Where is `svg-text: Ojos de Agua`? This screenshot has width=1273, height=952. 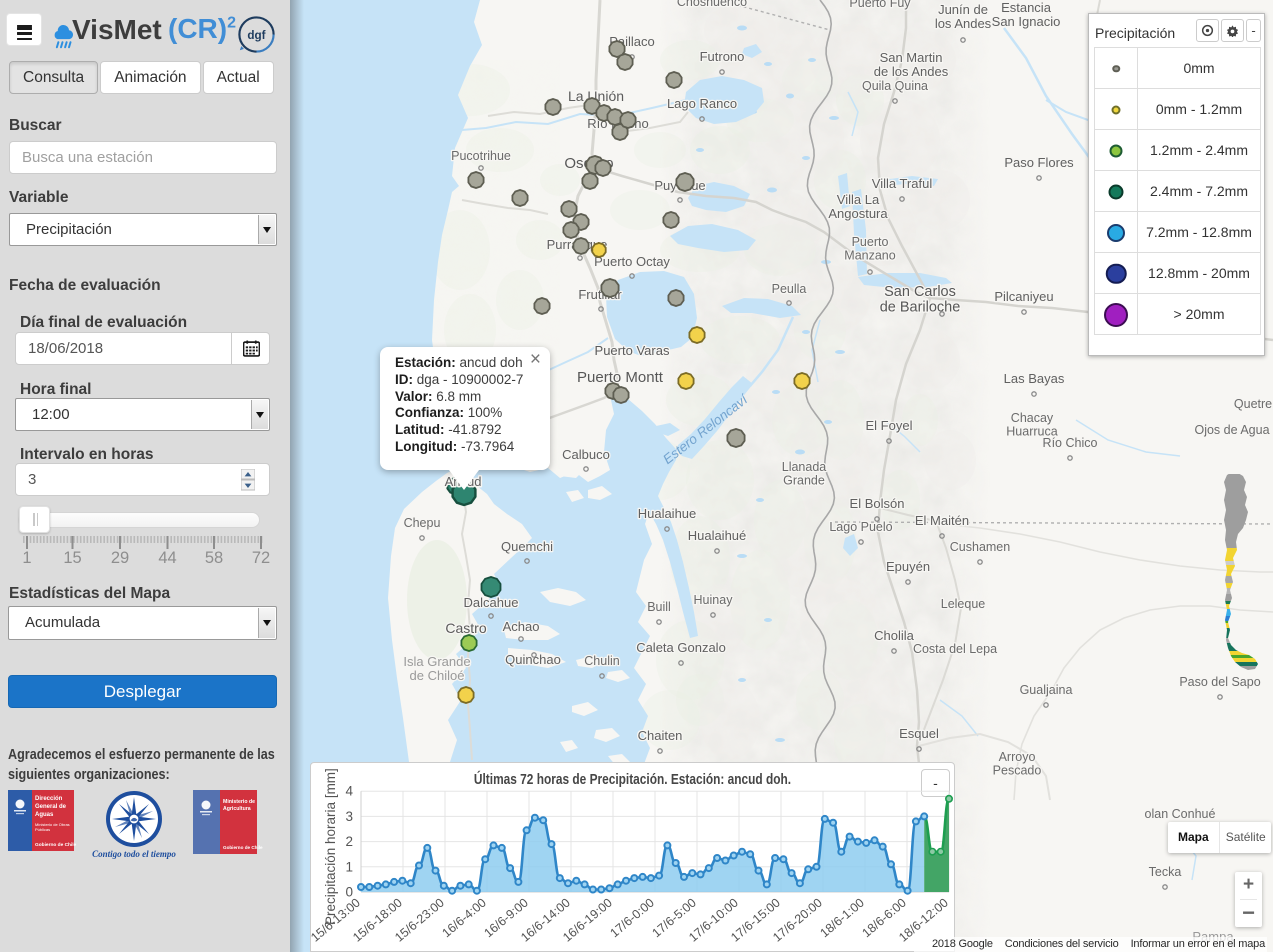 svg-text: Ojos de Agua is located at coordinates (1231, 430).